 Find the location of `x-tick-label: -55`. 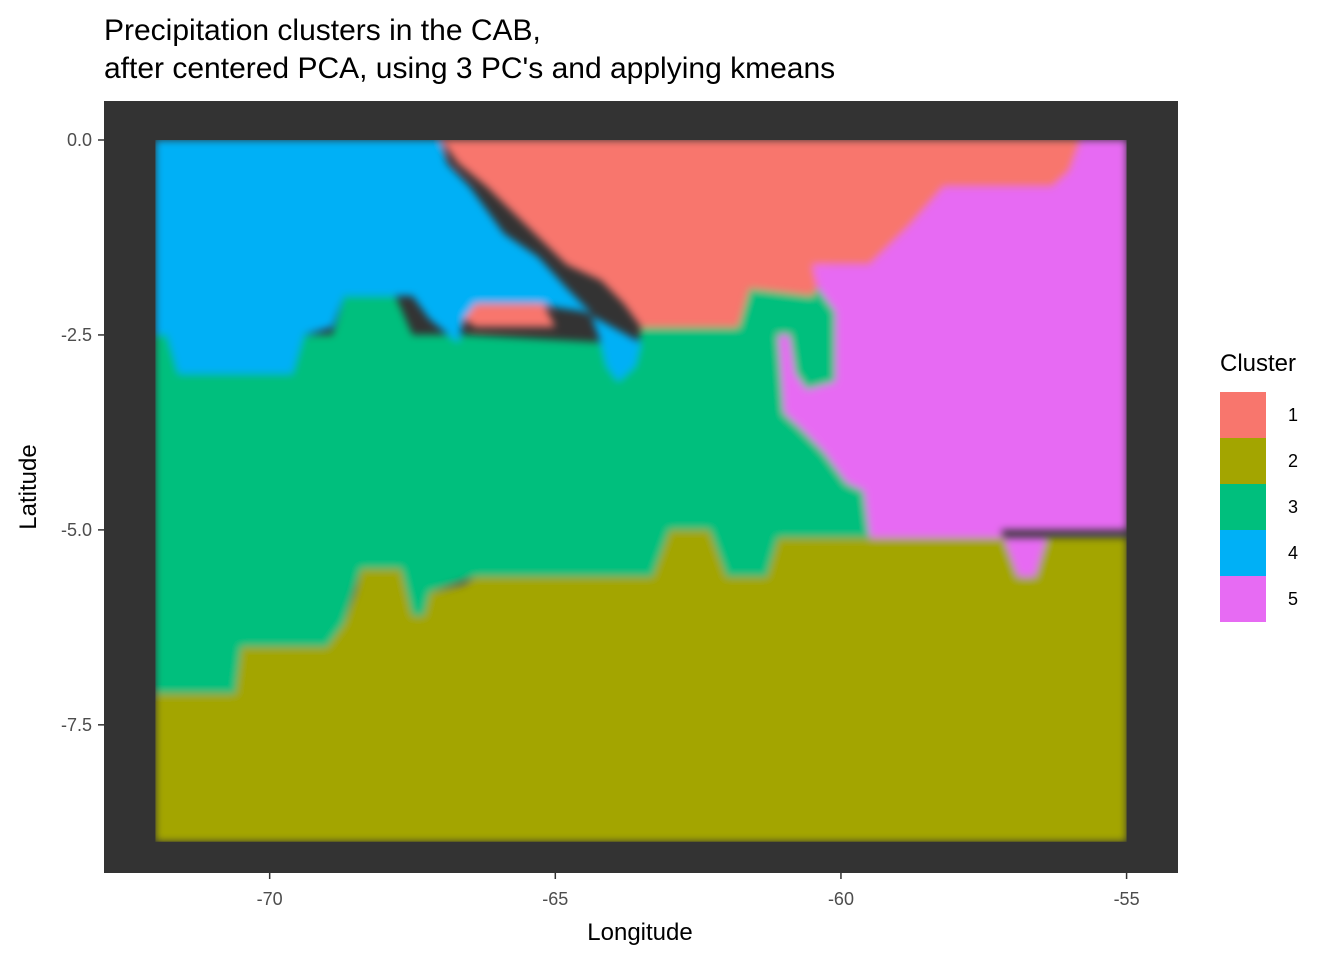

x-tick-label: -55 is located at coordinates (1127, 899).